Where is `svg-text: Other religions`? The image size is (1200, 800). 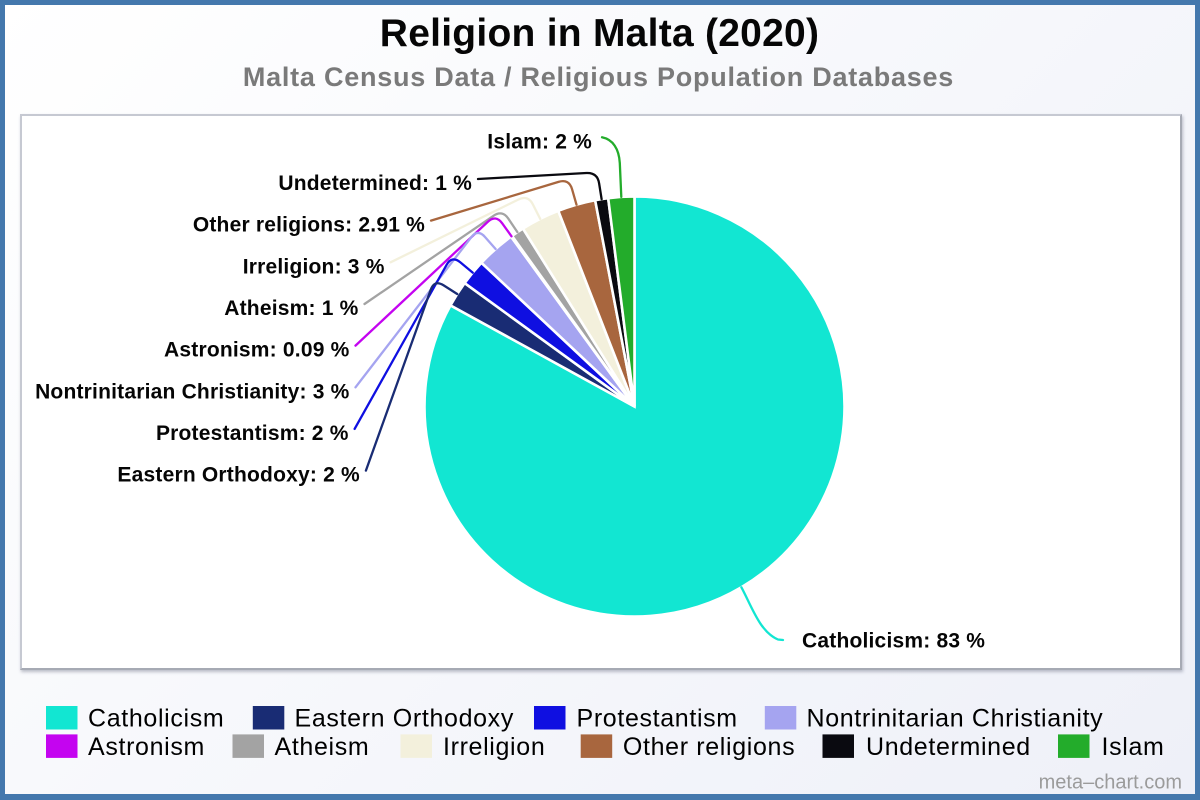 svg-text: Other religions is located at coordinates (709, 747).